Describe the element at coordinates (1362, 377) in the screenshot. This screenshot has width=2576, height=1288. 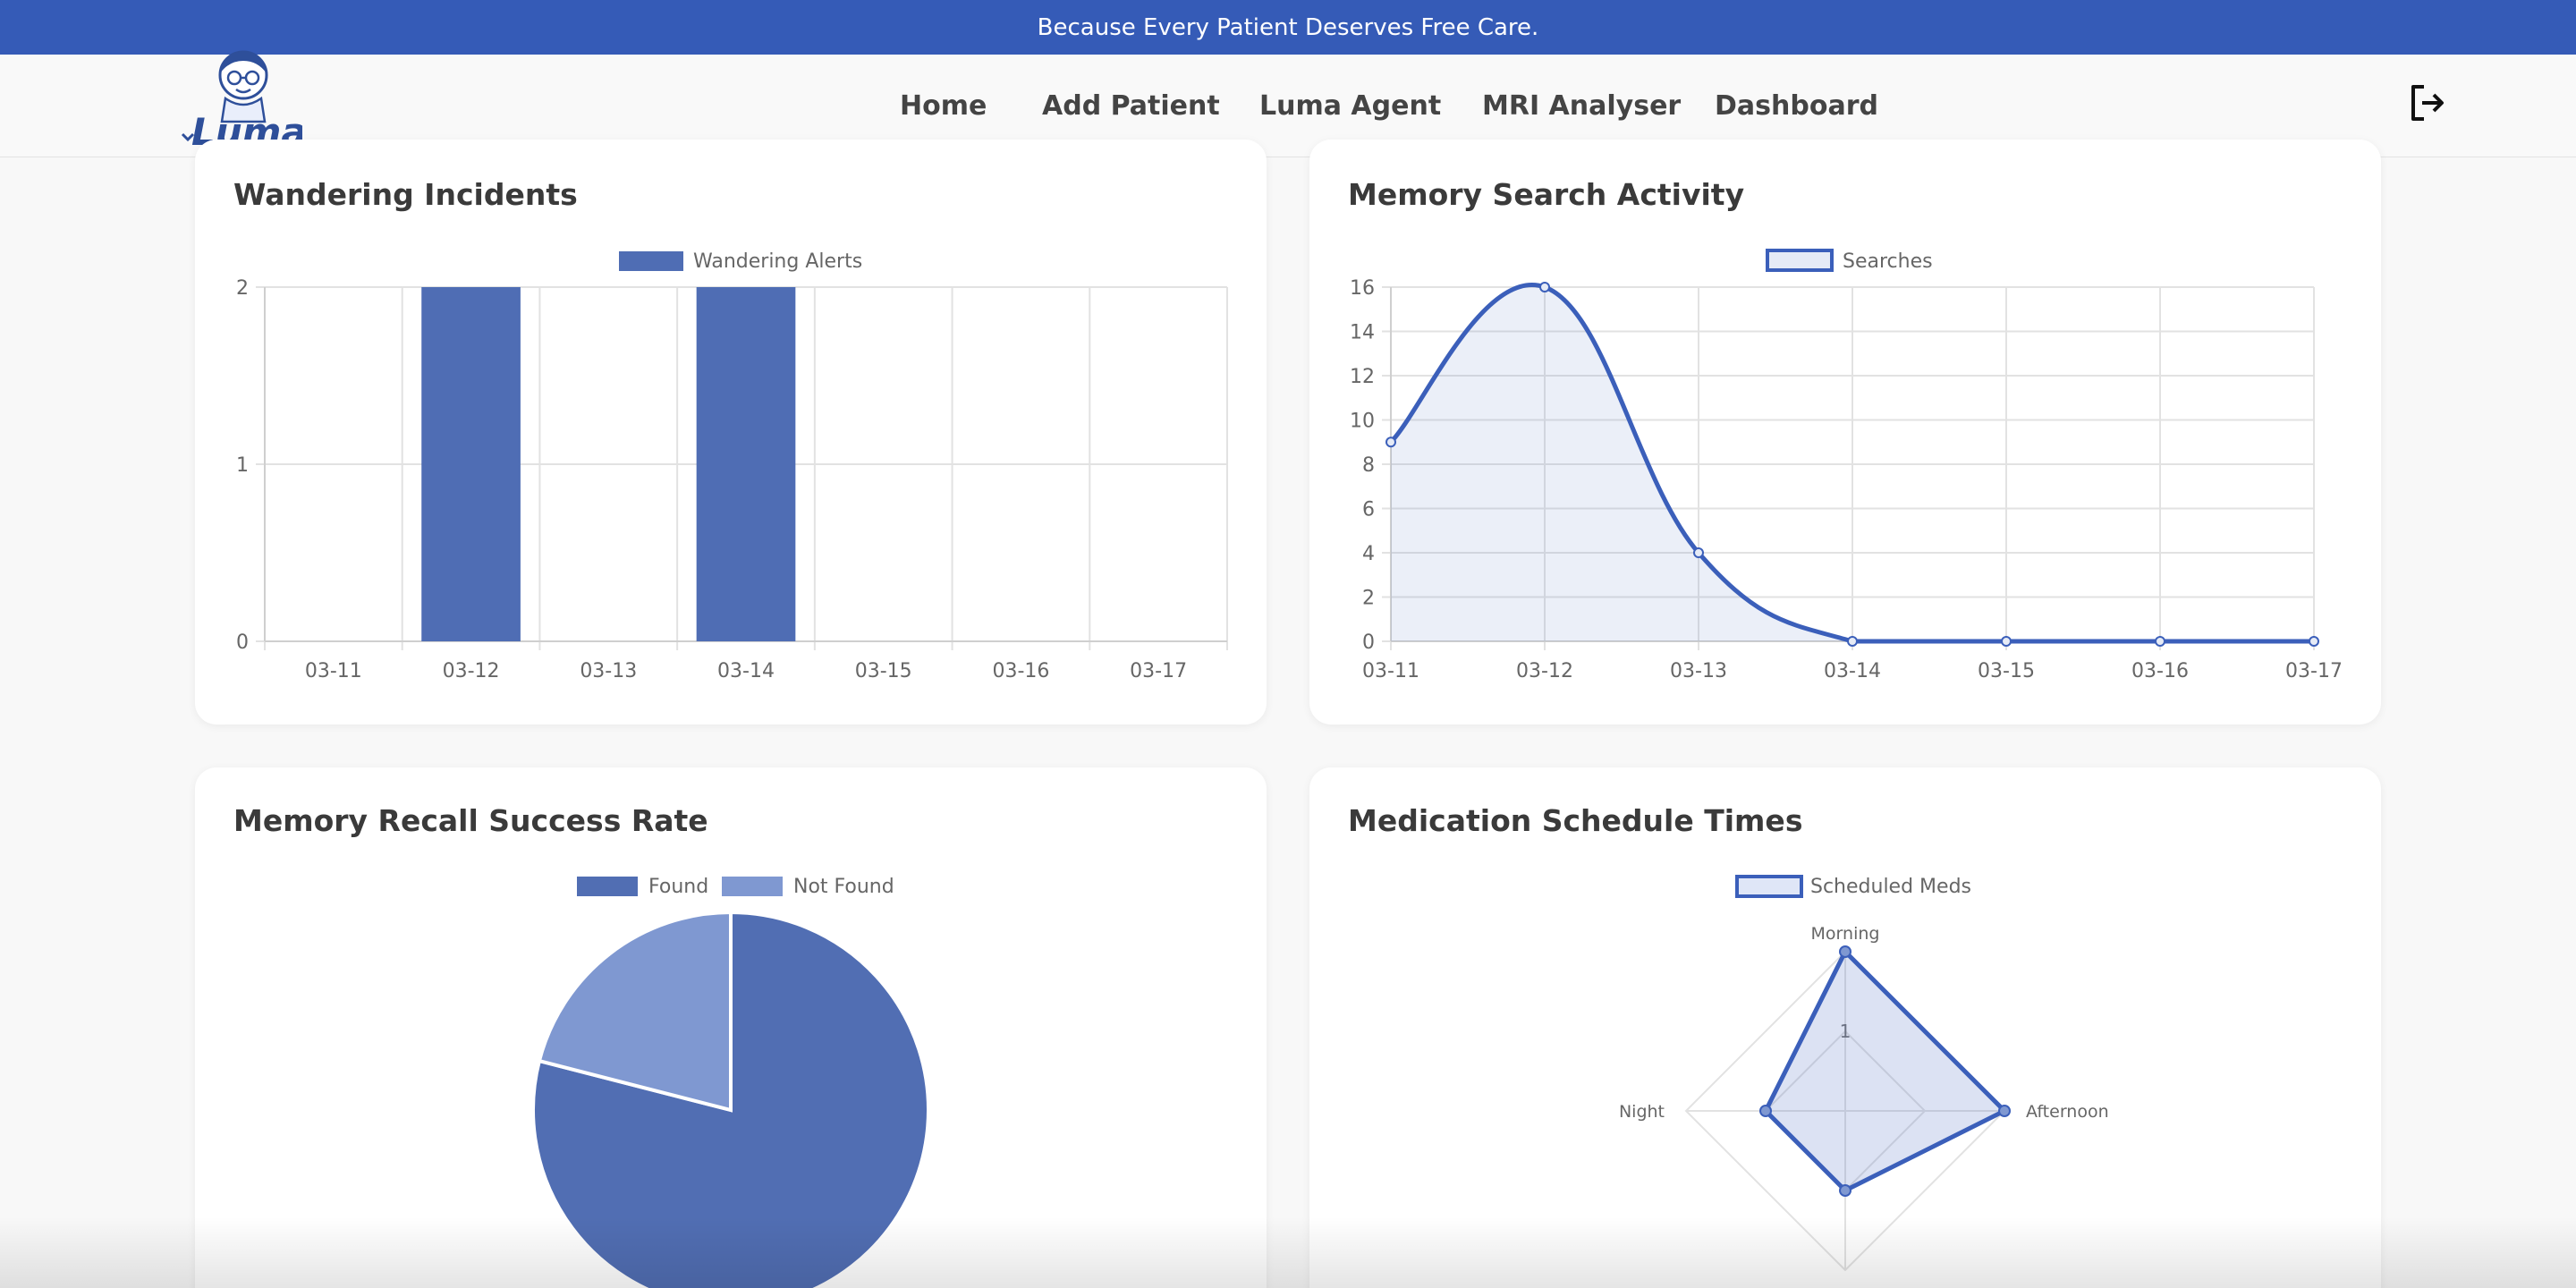
I see `y-tick-label: 12` at that location.